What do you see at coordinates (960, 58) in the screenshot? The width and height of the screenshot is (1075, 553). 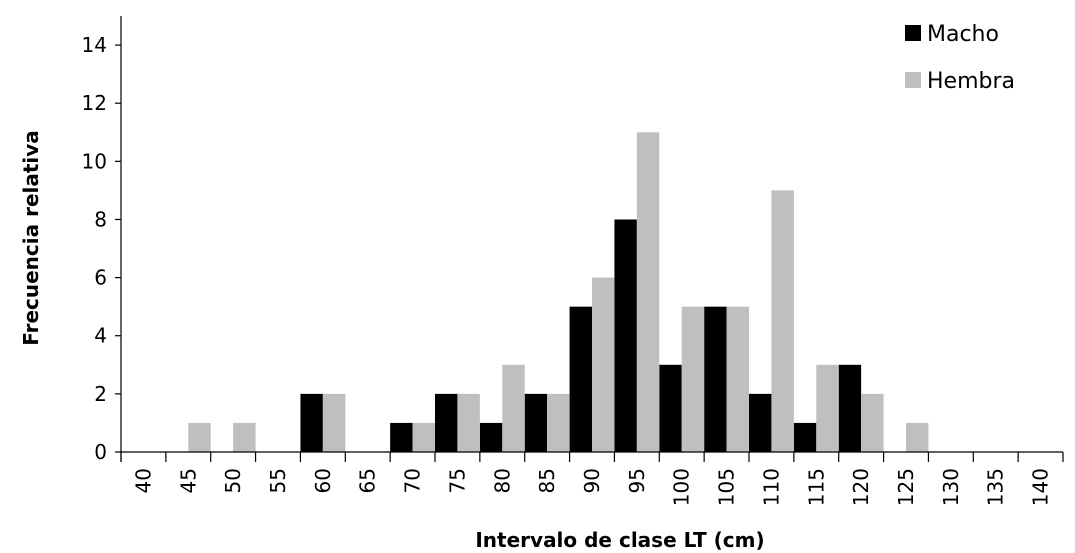 I see `legend: Macho Hembra` at bounding box center [960, 58].